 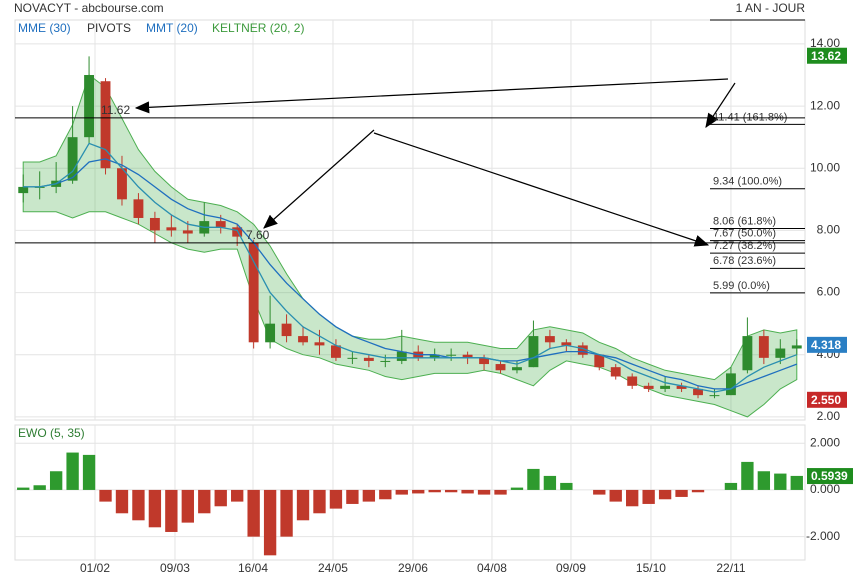 I want to click on y-tick-label: 14.00, so click(x=825, y=43).